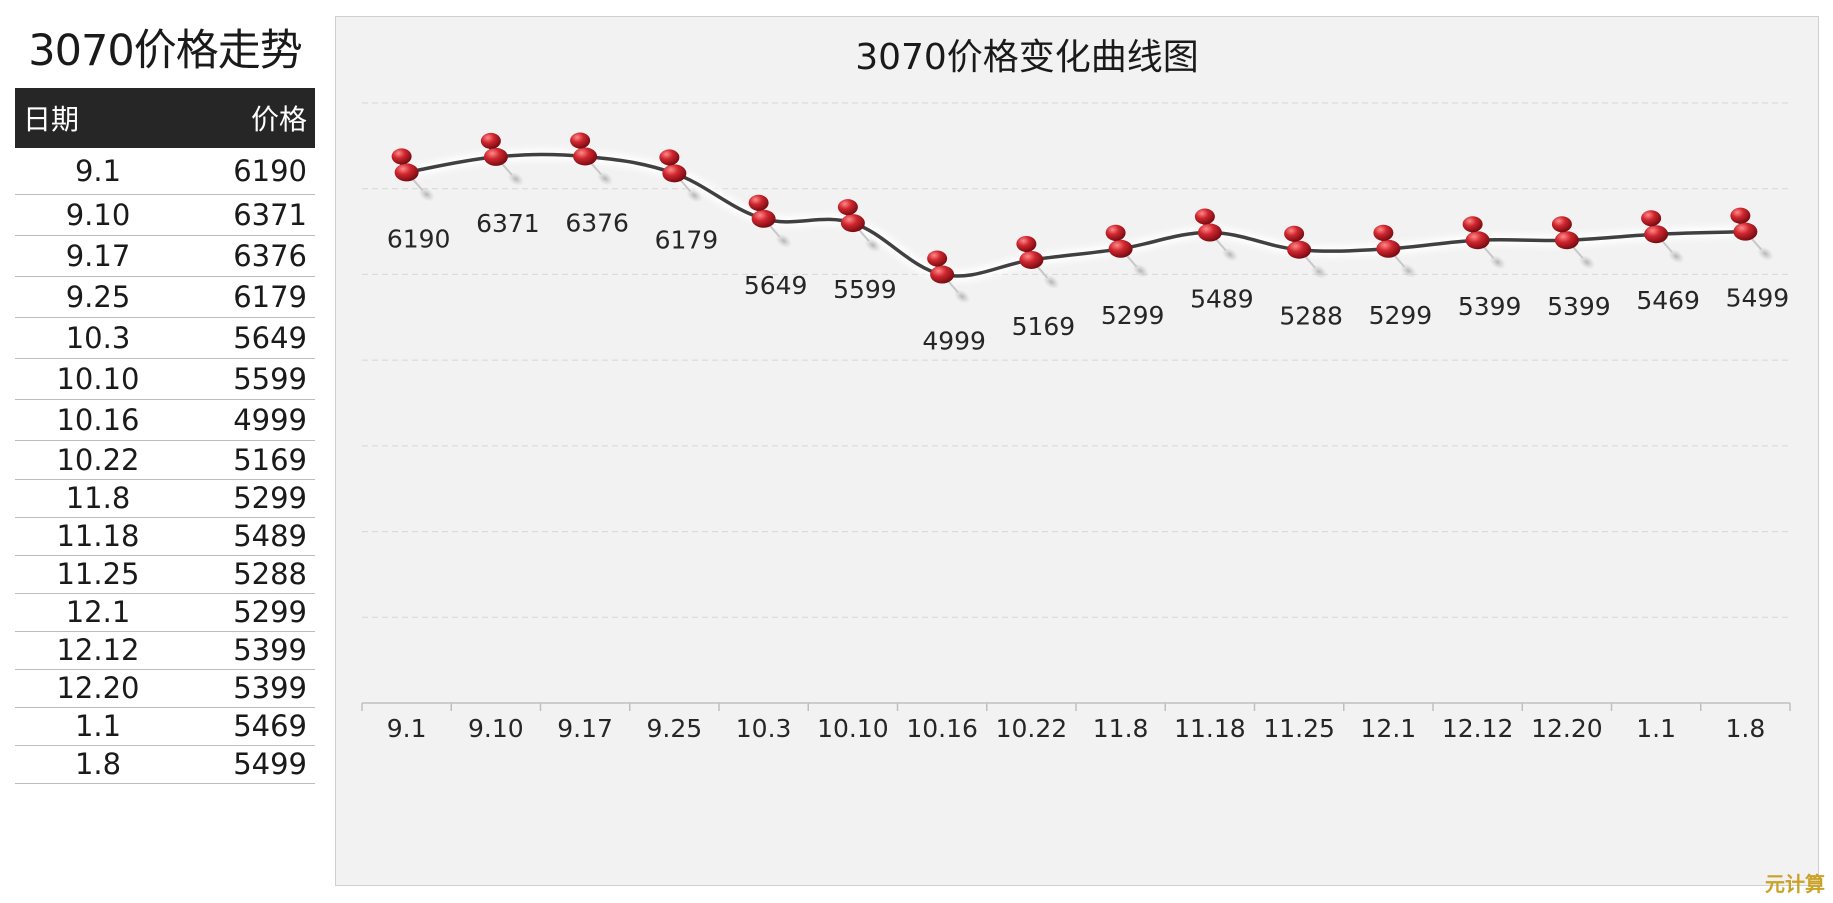 This screenshot has height=903, width=1833. I want to click on cell-date: 9.25, so click(98, 297).